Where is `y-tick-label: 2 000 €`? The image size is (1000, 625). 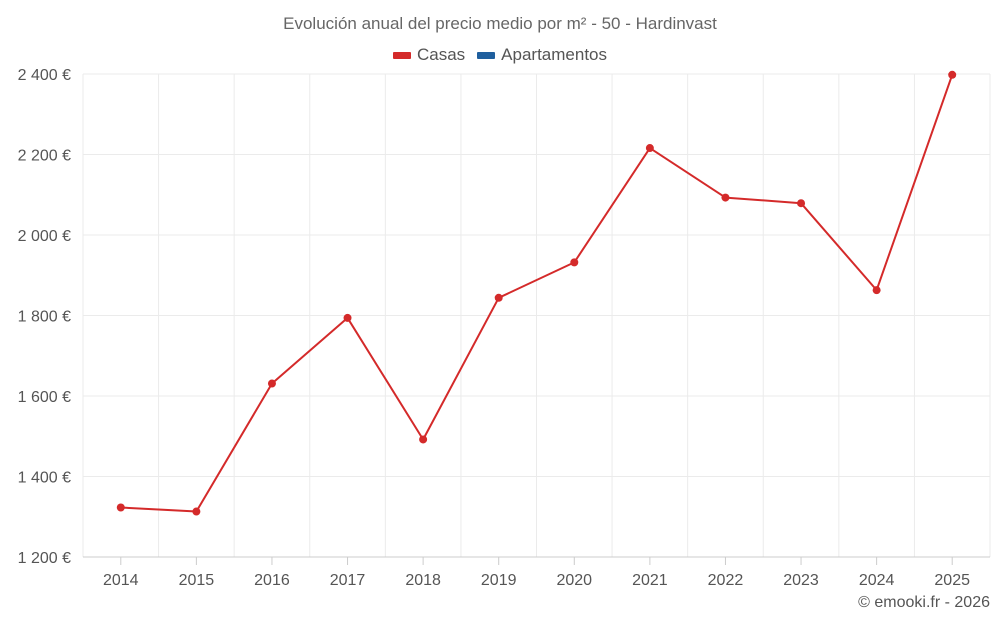 y-tick-label: 2 000 € is located at coordinates (44, 236).